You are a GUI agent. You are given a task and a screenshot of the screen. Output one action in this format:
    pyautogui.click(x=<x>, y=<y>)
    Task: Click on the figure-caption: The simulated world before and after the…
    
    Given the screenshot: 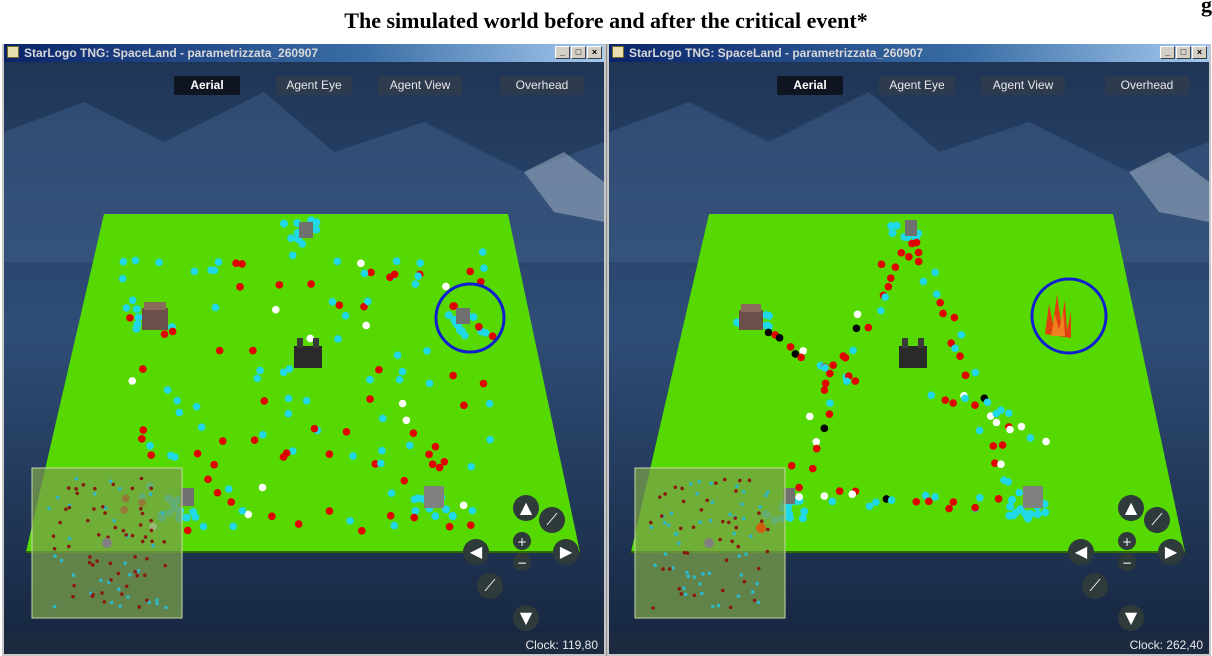 What is the action you would take?
    pyautogui.click(x=606, y=20)
    